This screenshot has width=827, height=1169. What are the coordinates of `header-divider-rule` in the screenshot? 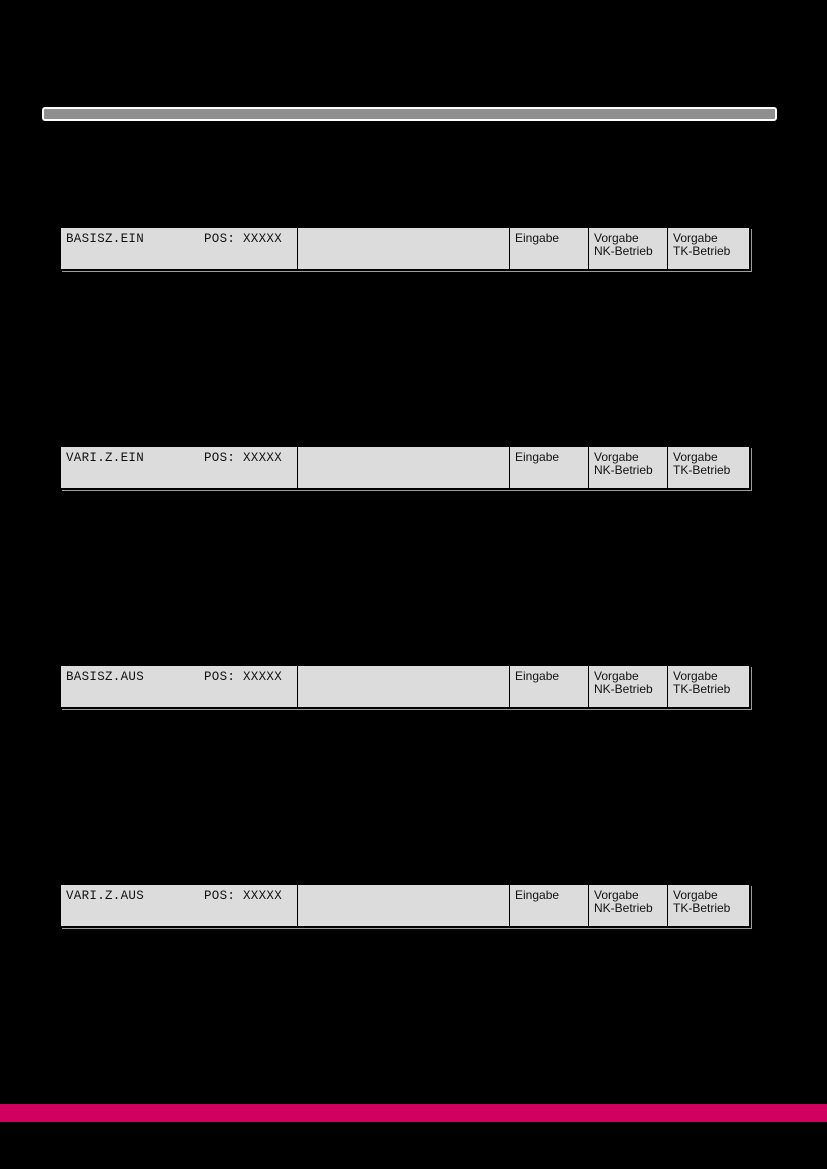 It's located at (409, 114).